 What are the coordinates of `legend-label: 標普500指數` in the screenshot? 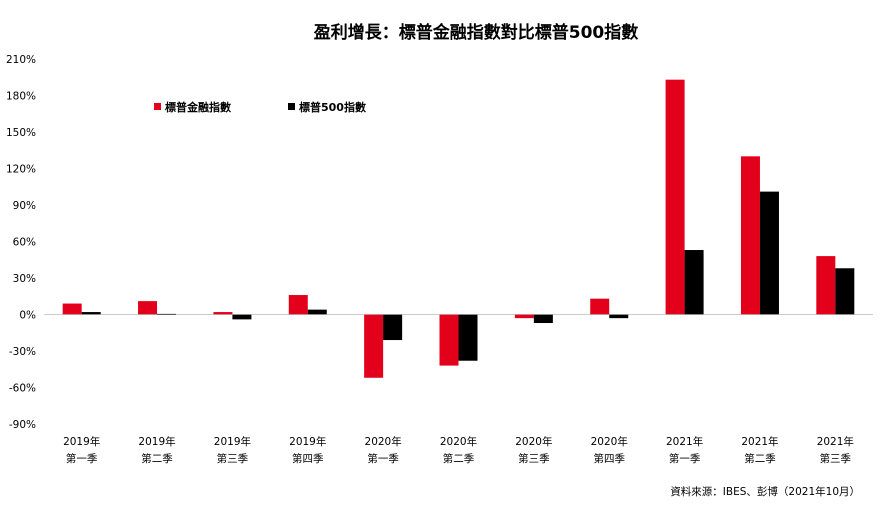 It's located at (332, 107).